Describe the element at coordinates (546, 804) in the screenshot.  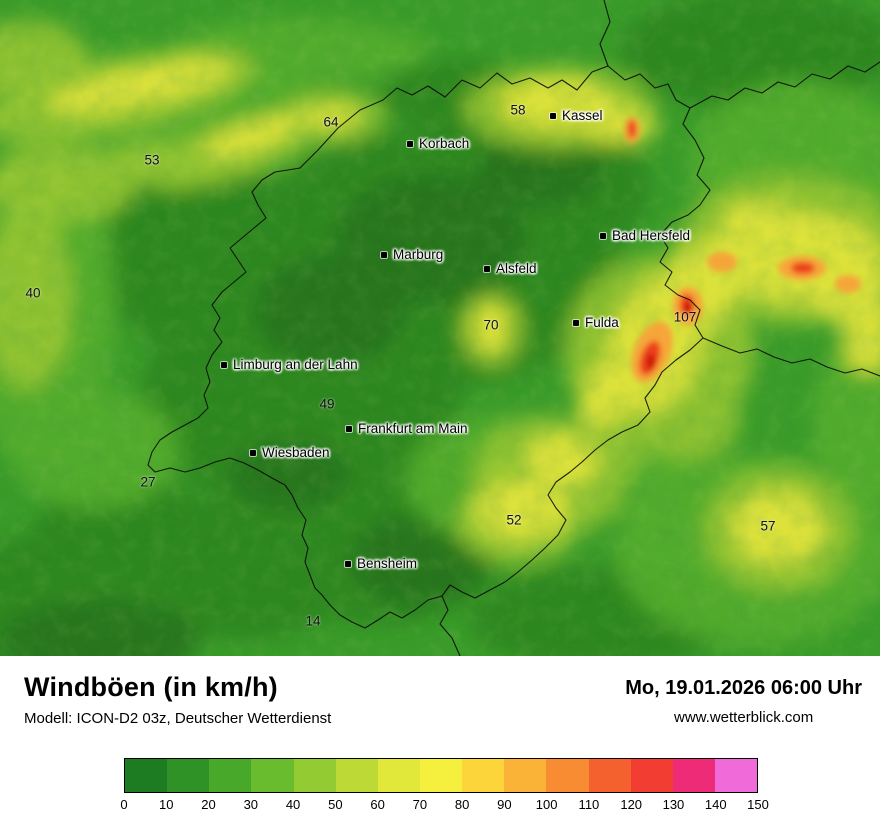
I see `legend-tick-100: 100` at that location.